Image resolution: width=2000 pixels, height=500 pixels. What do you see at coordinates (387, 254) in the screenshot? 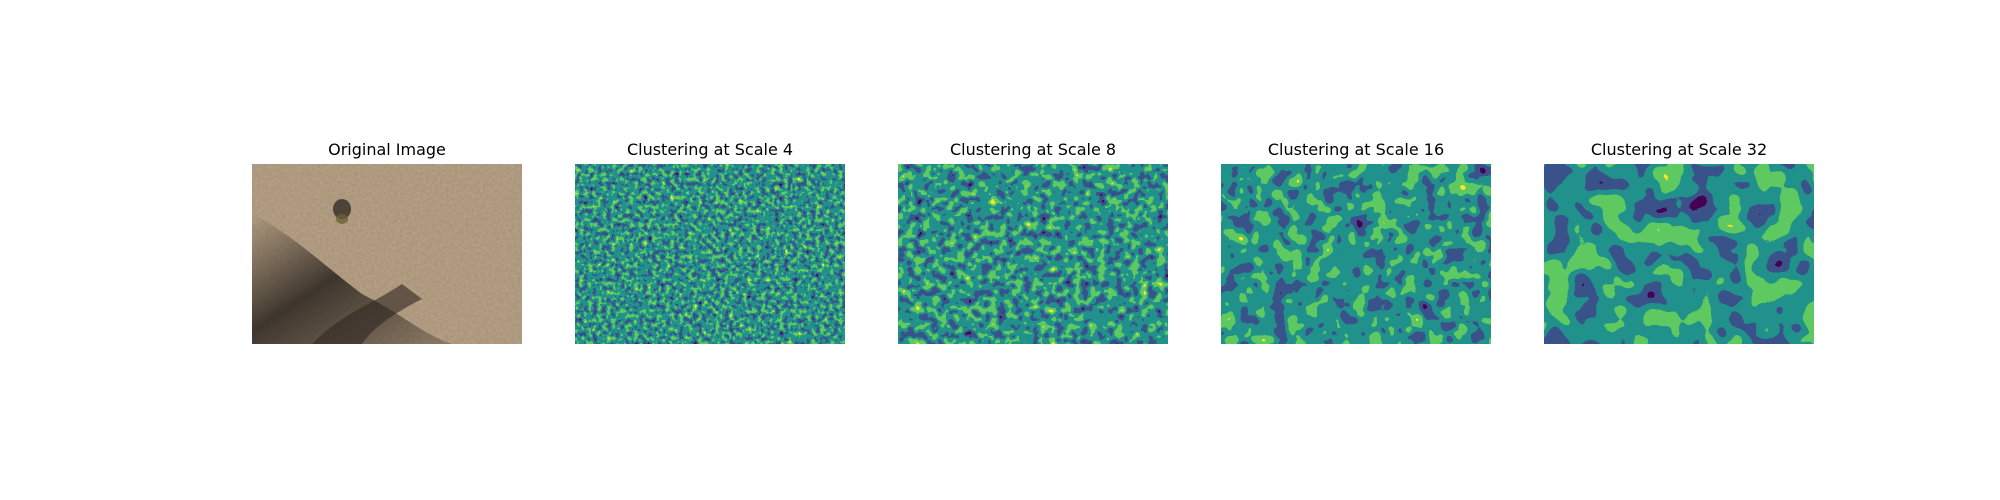
I see `original-image` at bounding box center [387, 254].